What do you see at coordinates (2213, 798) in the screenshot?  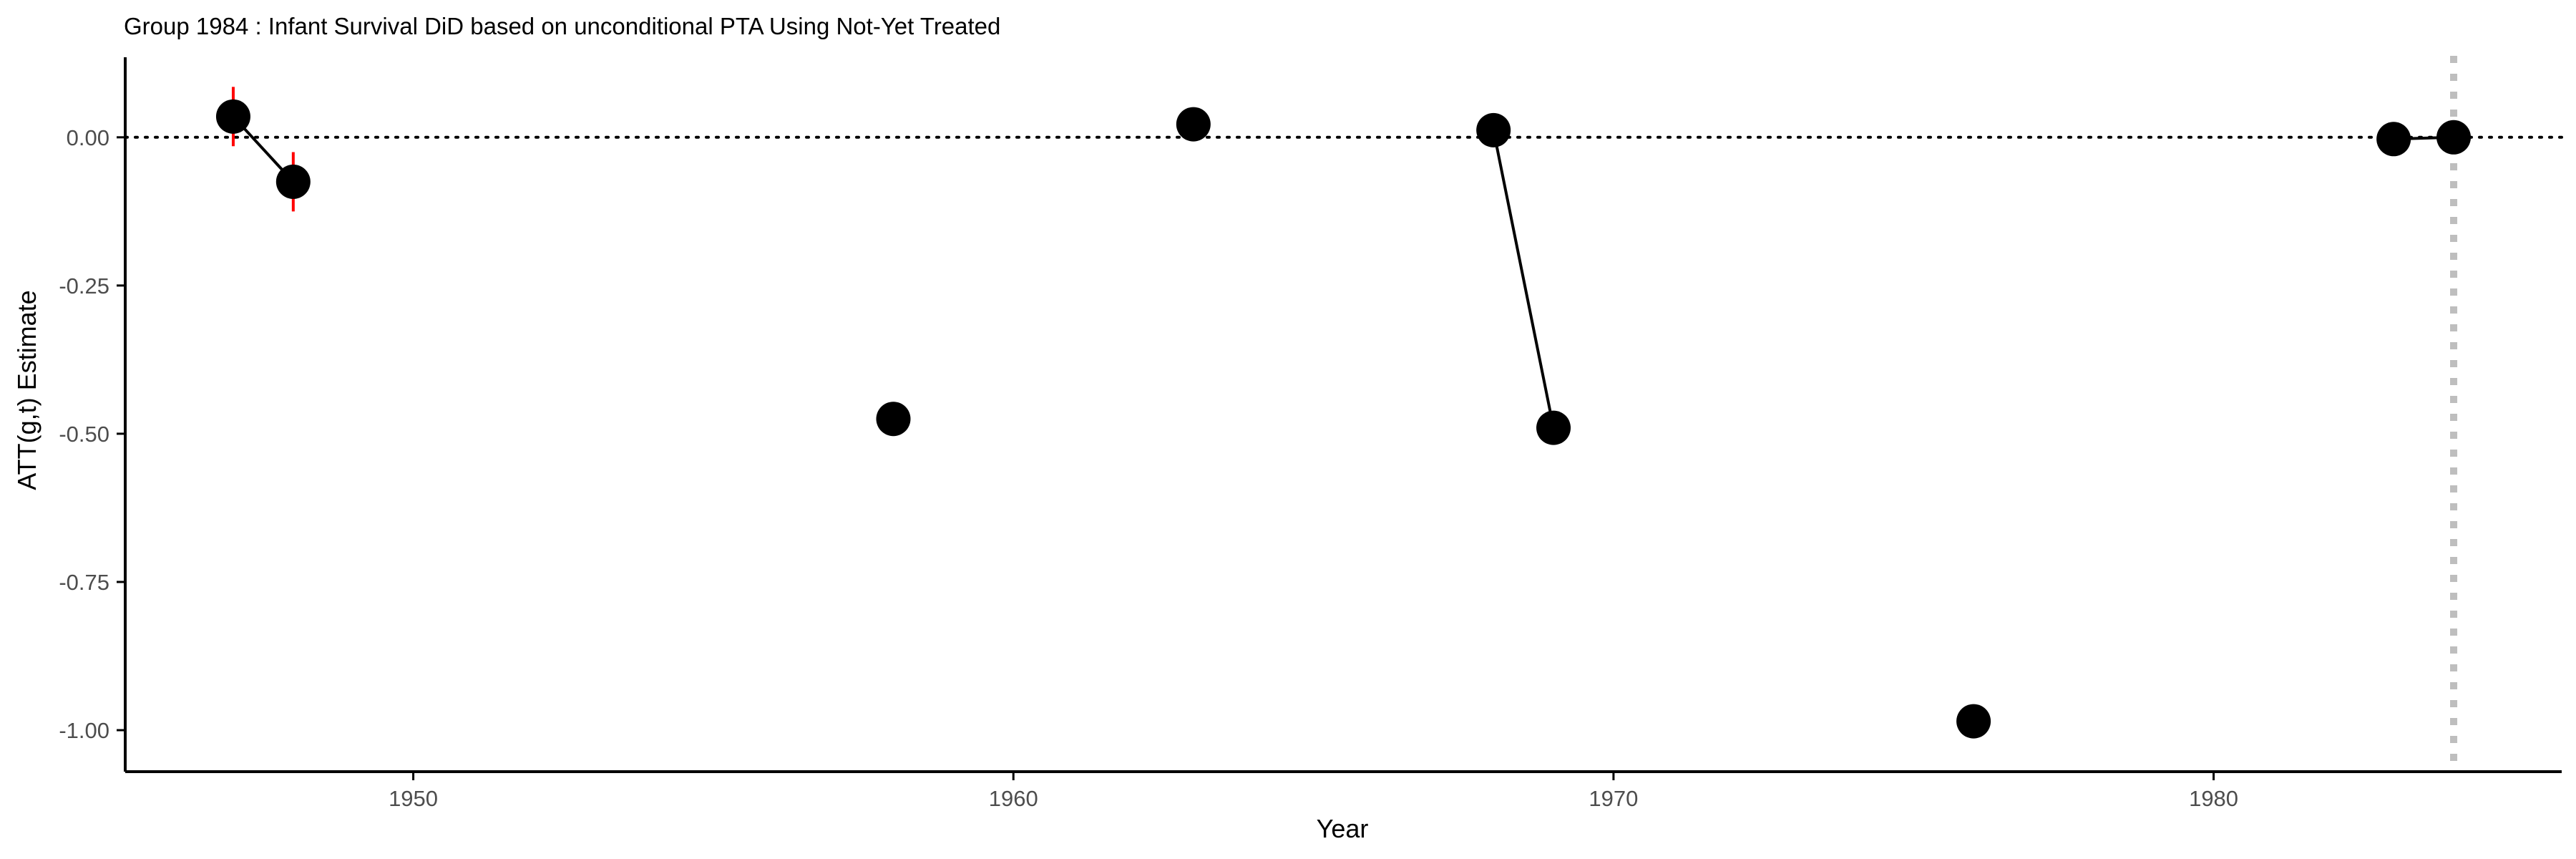 I see `x-tick-label: 1980` at bounding box center [2213, 798].